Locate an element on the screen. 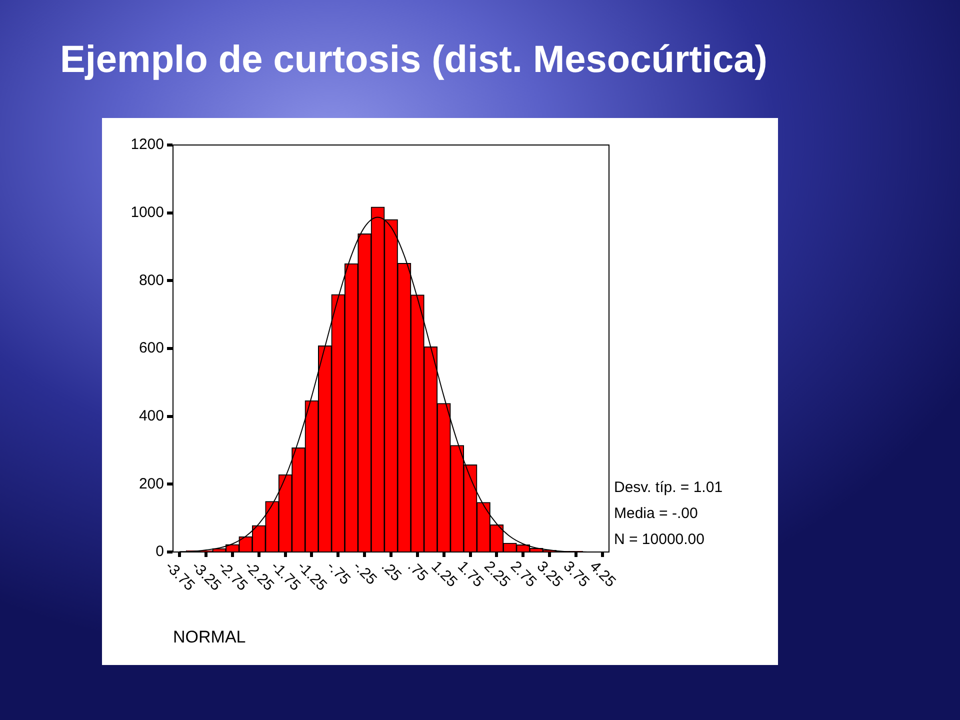  y-tick-label: 0 is located at coordinates (160, 551).